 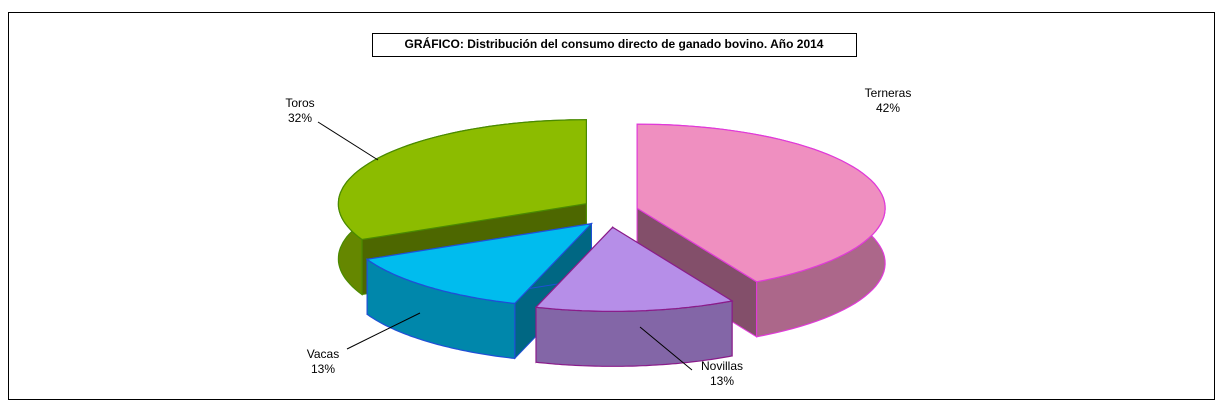 I want to click on slice-label: Terneras, so click(x=888, y=93).